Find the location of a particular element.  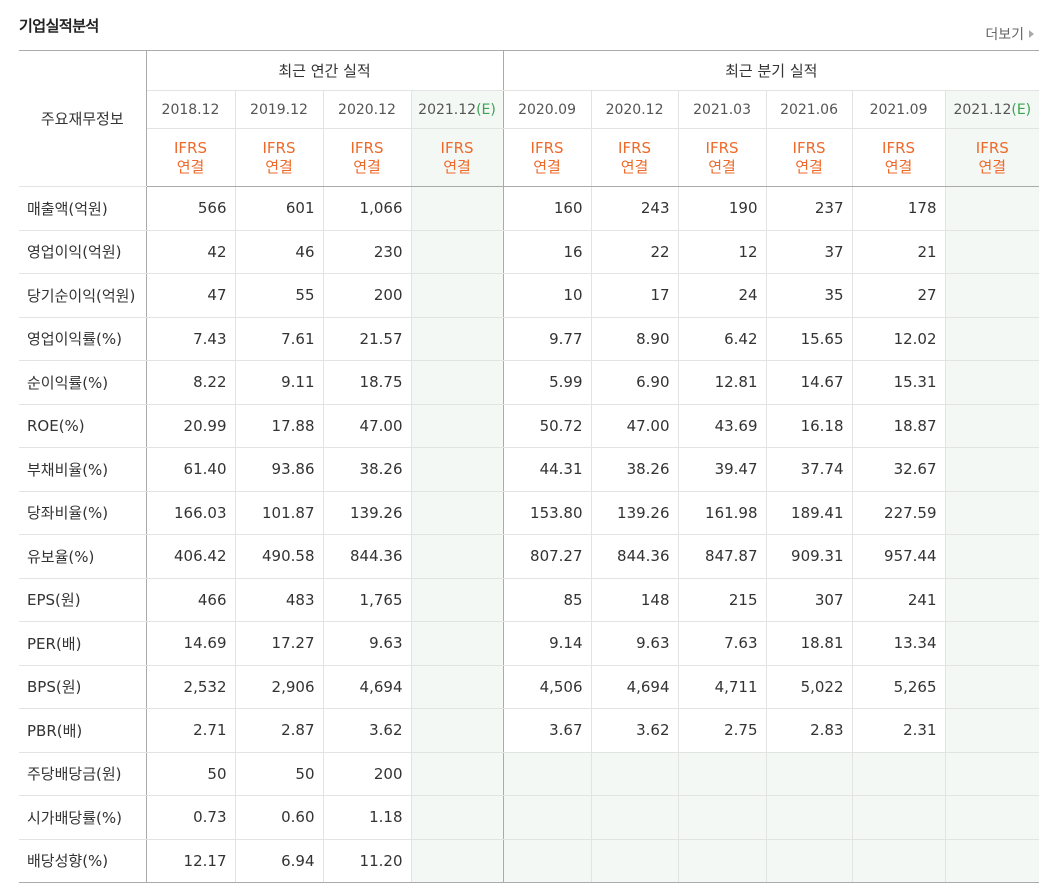

table-cell: 17 is located at coordinates (634, 295).